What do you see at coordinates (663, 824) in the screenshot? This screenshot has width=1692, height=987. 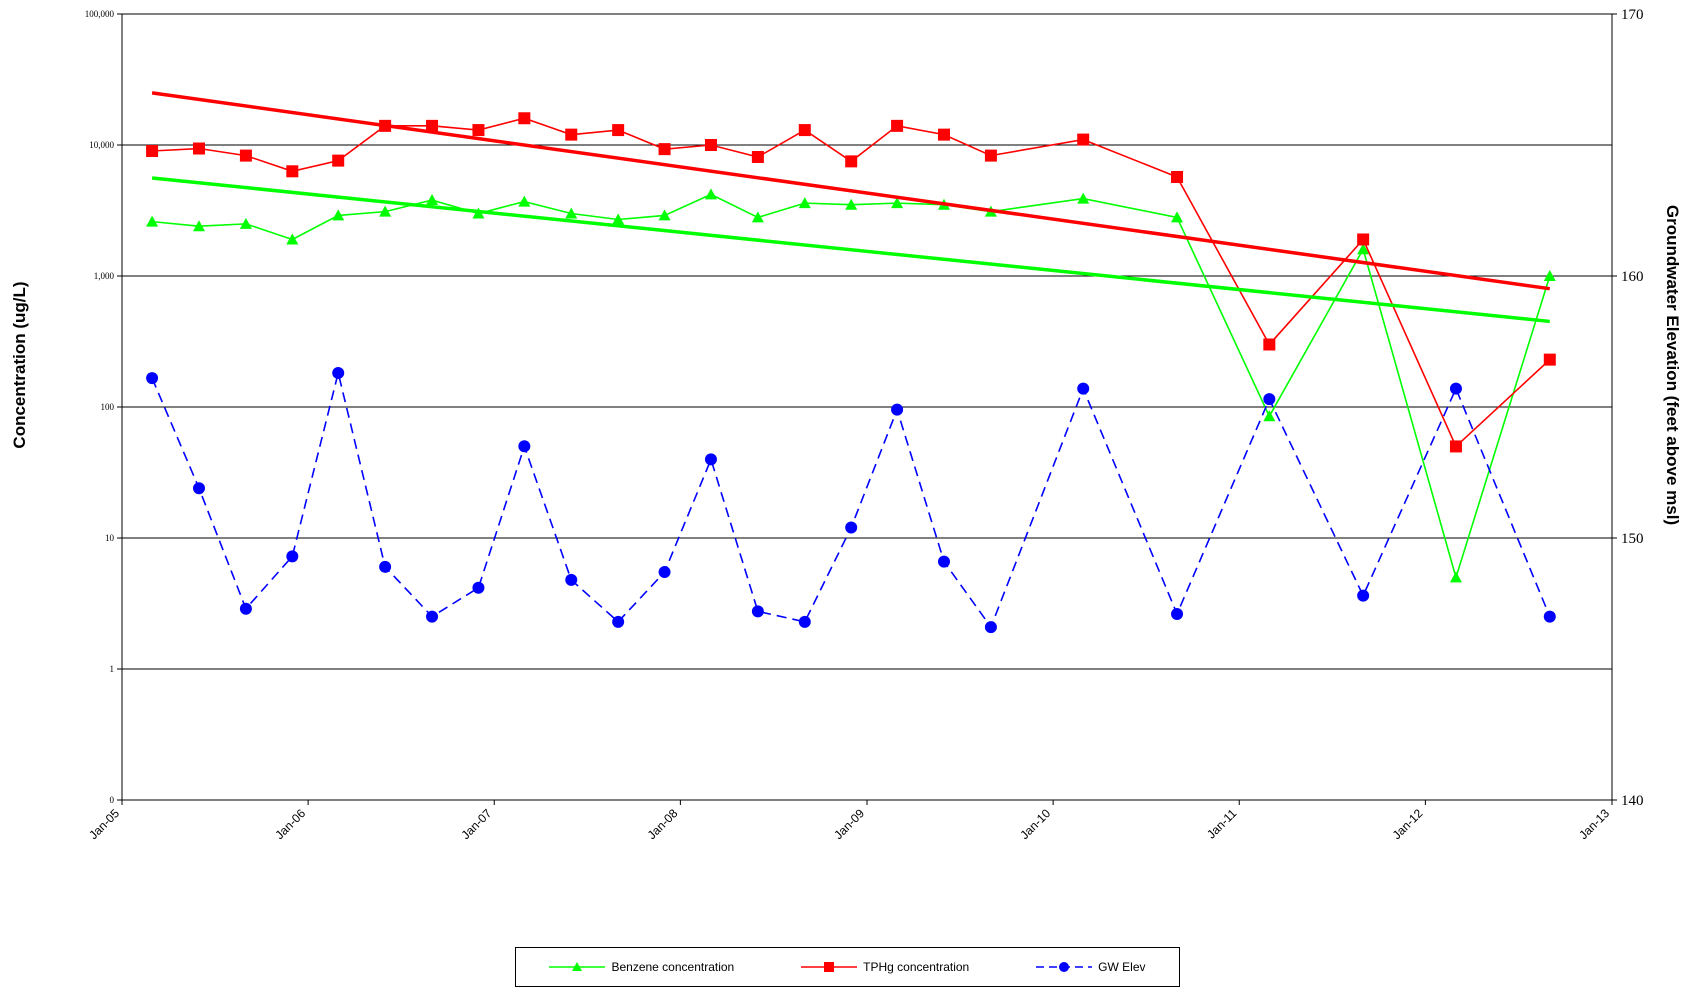 I see `x-tick-label: Jan-08` at bounding box center [663, 824].